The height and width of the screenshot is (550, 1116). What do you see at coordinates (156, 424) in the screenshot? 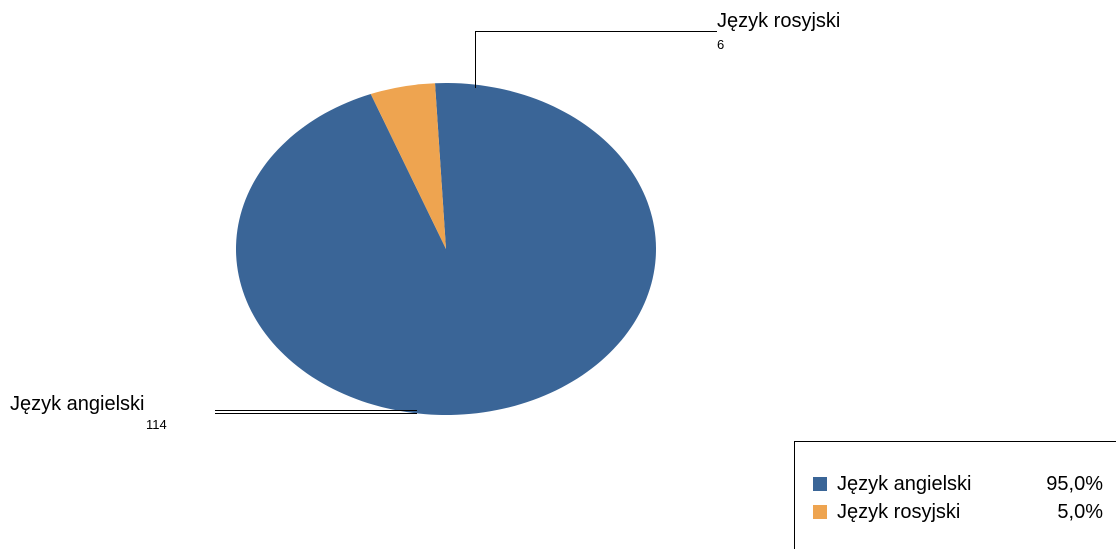
I see `callout-value-angielski: 114` at bounding box center [156, 424].